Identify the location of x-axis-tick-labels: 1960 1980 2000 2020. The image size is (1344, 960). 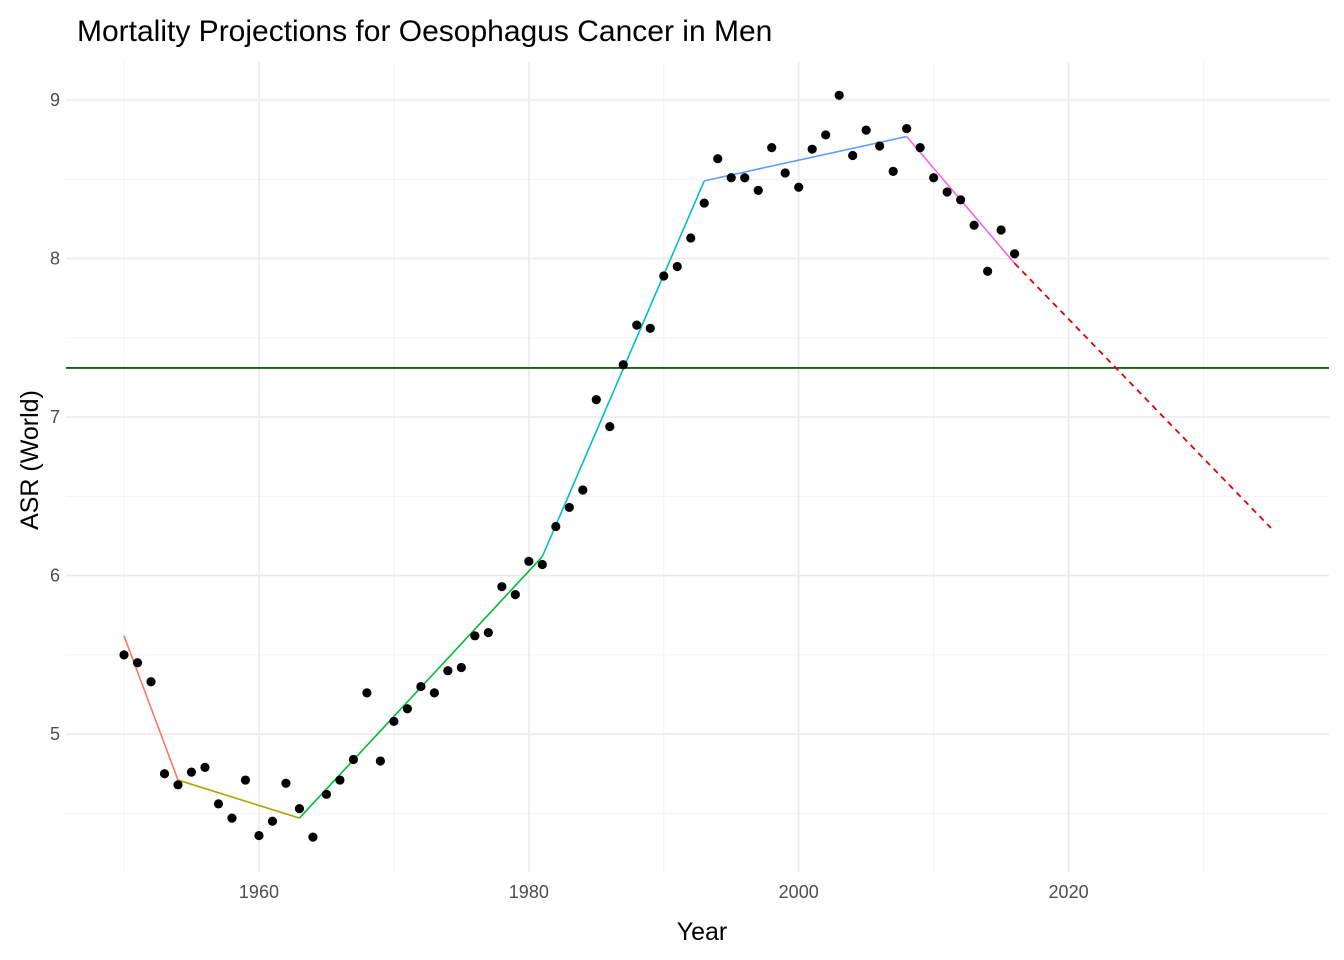
(664, 892).